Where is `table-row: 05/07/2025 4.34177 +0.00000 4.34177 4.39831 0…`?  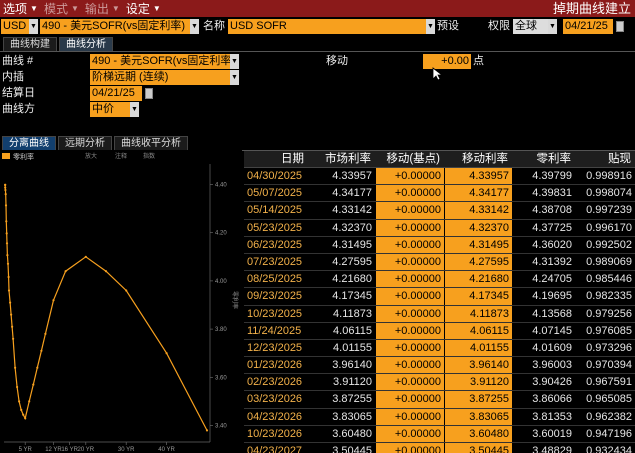 table-row: 05/07/2025 4.34177 +0.00000 4.34177 4.39831 0… is located at coordinates (439, 194).